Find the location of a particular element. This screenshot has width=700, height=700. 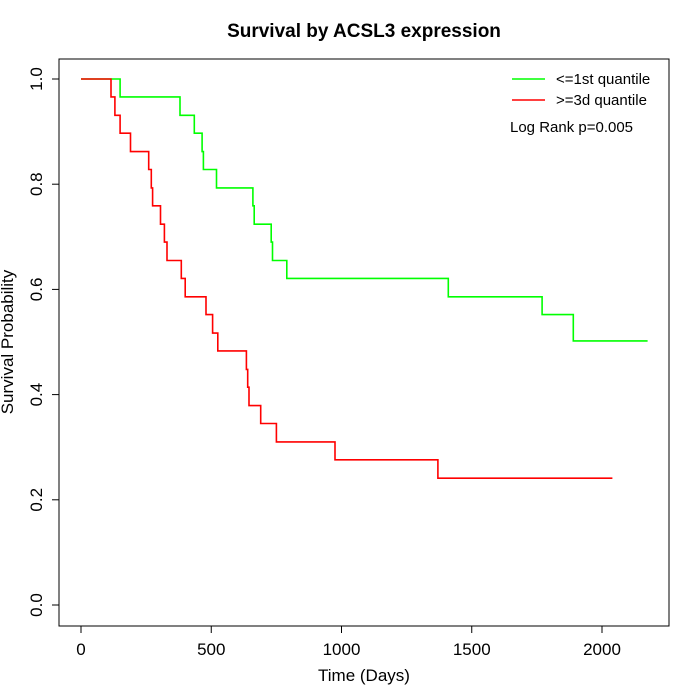

y-tick-label: 0.8 is located at coordinates (36, 184).